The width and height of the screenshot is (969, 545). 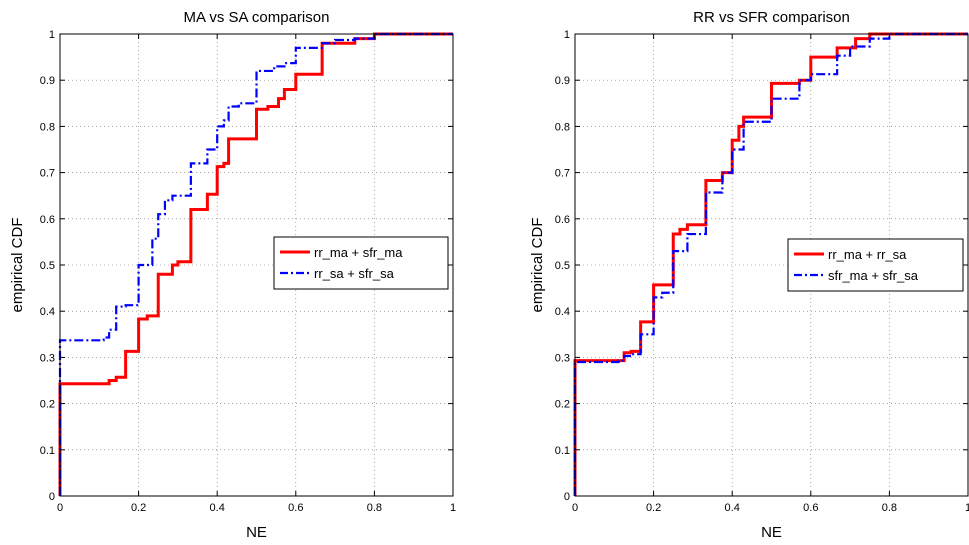 What do you see at coordinates (873, 275) in the screenshot?
I see `legend-entry: sfr_ma + sfr_sa` at bounding box center [873, 275].